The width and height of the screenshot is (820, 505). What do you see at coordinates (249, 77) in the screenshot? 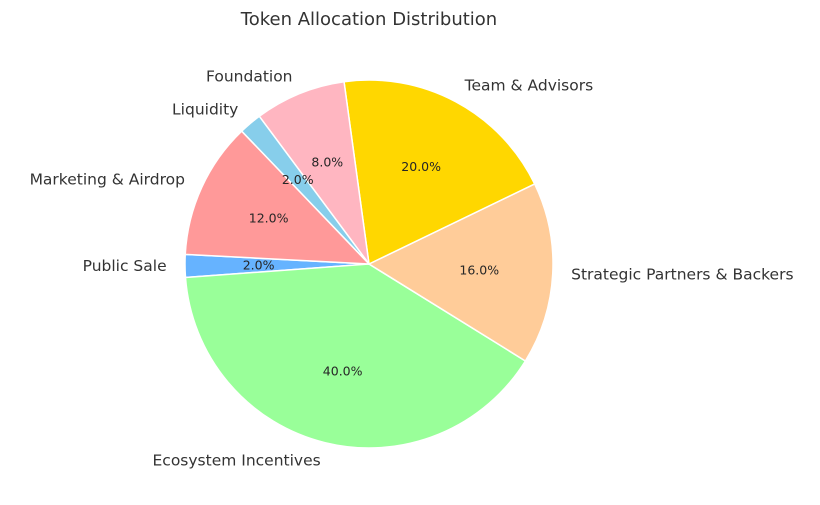
I see `label-foundation: Foundation` at bounding box center [249, 77].